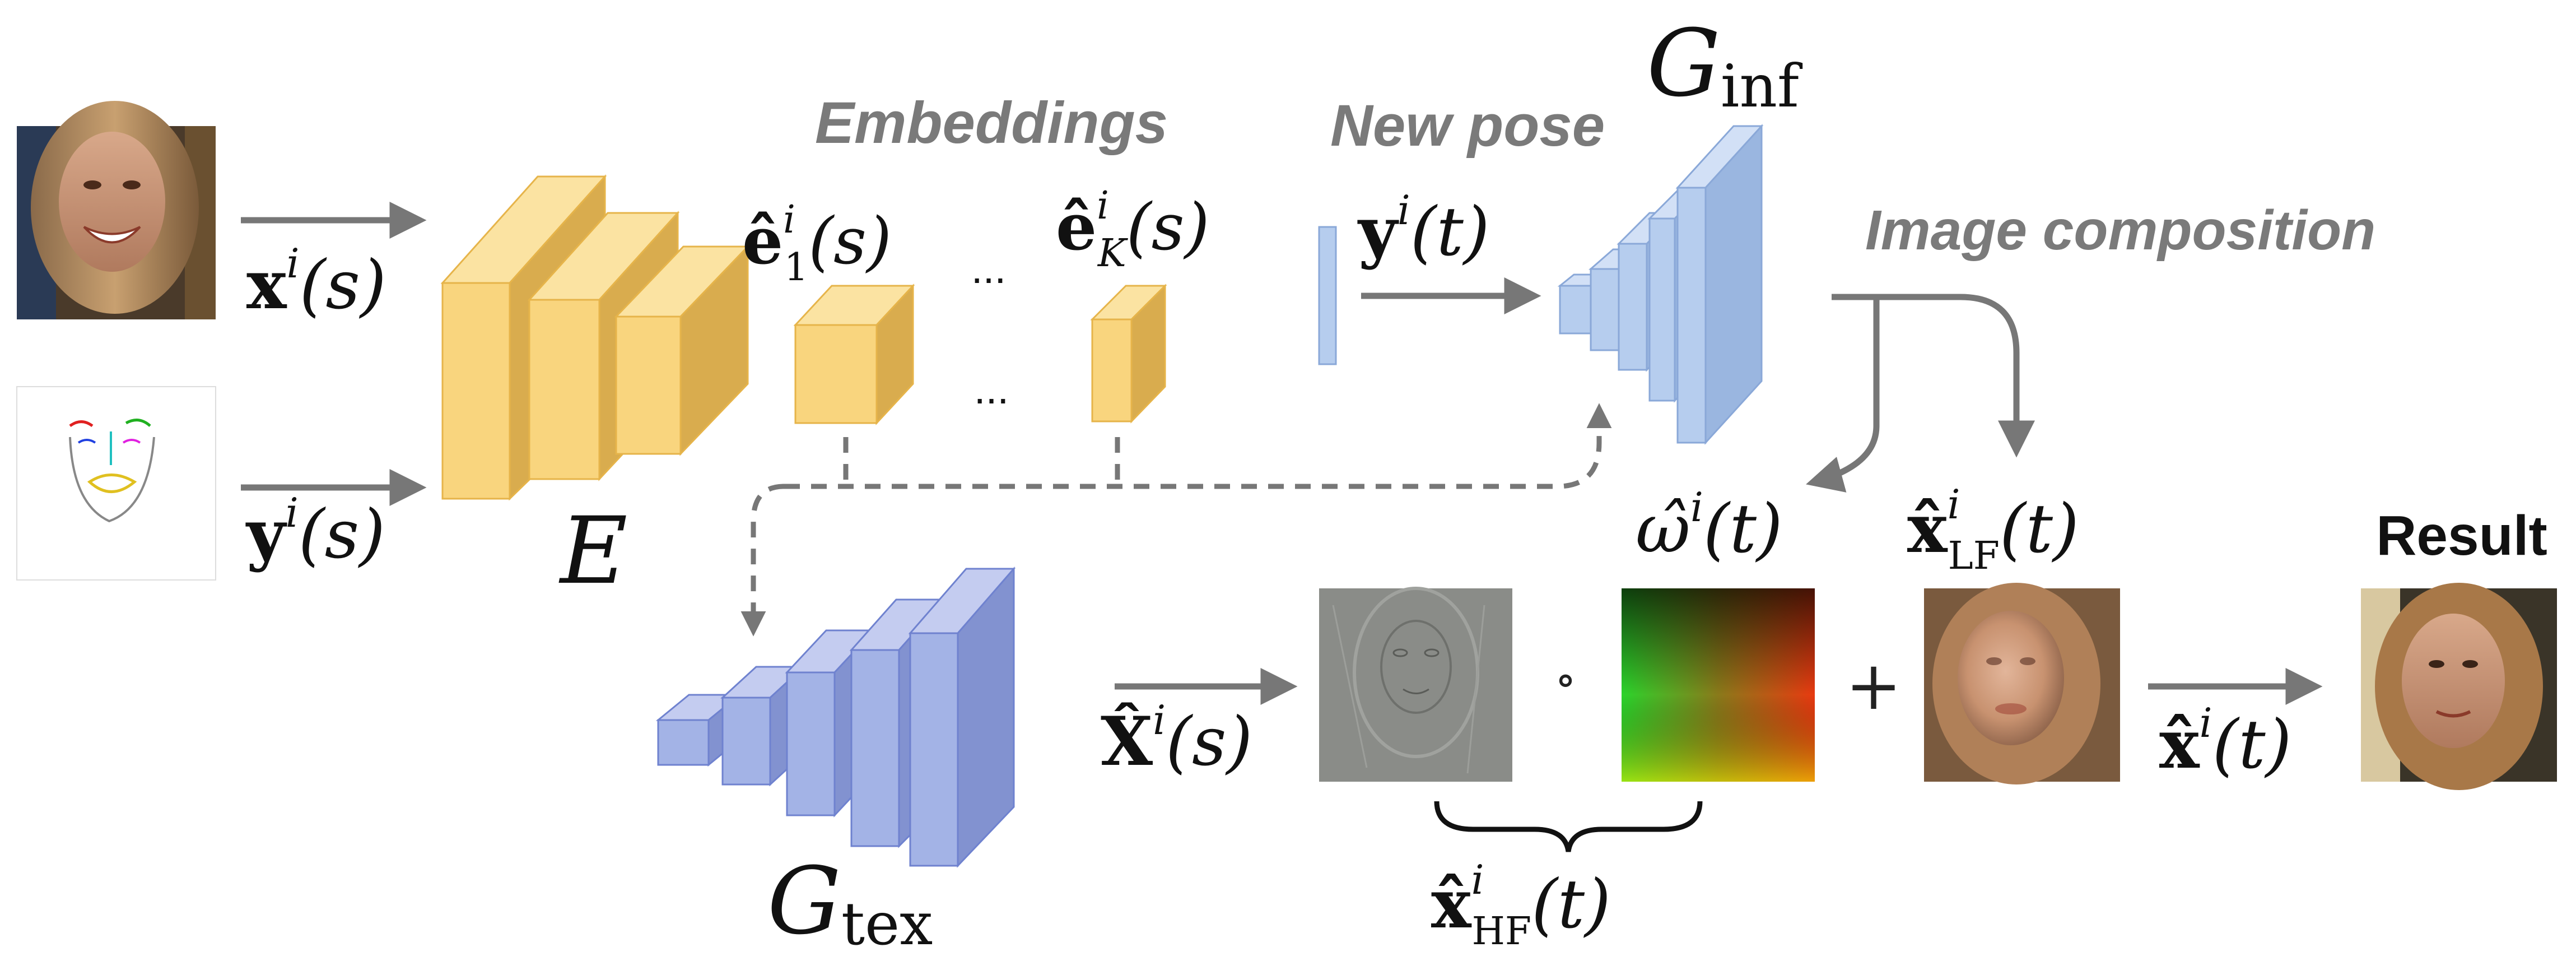 This screenshot has height=961, width=2576. Describe the element at coordinates (595, 337) in the screenshot. I see `encoder-block` at that location.